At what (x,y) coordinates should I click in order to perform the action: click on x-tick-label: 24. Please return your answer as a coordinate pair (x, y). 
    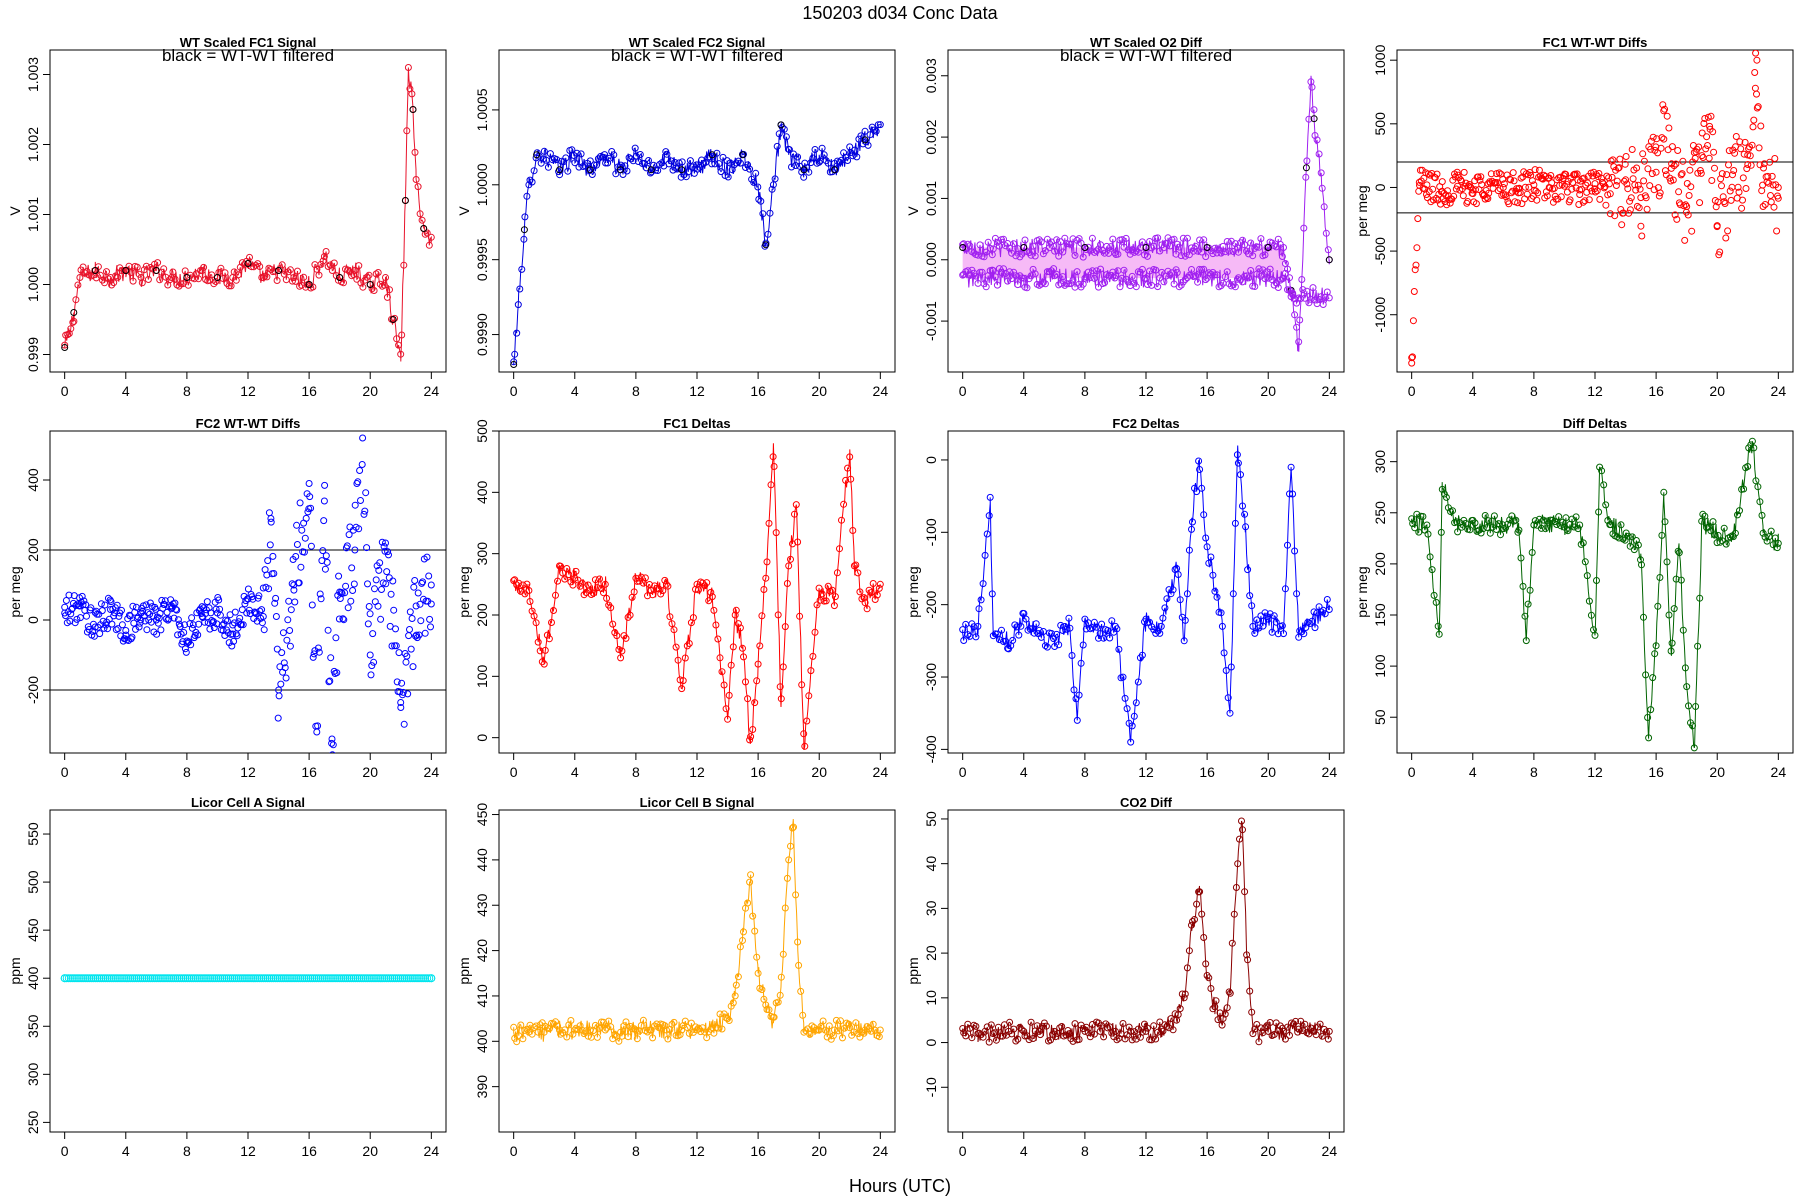
    Looking at the image, I should click on (881, 1151).